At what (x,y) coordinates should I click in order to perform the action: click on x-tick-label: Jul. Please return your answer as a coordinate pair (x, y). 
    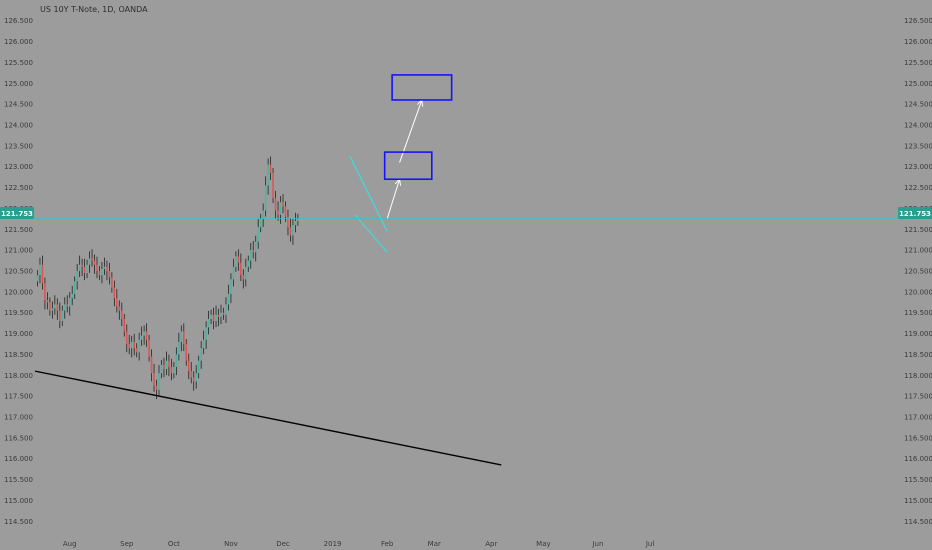
    Looking at the image, I should click on (650, 544).